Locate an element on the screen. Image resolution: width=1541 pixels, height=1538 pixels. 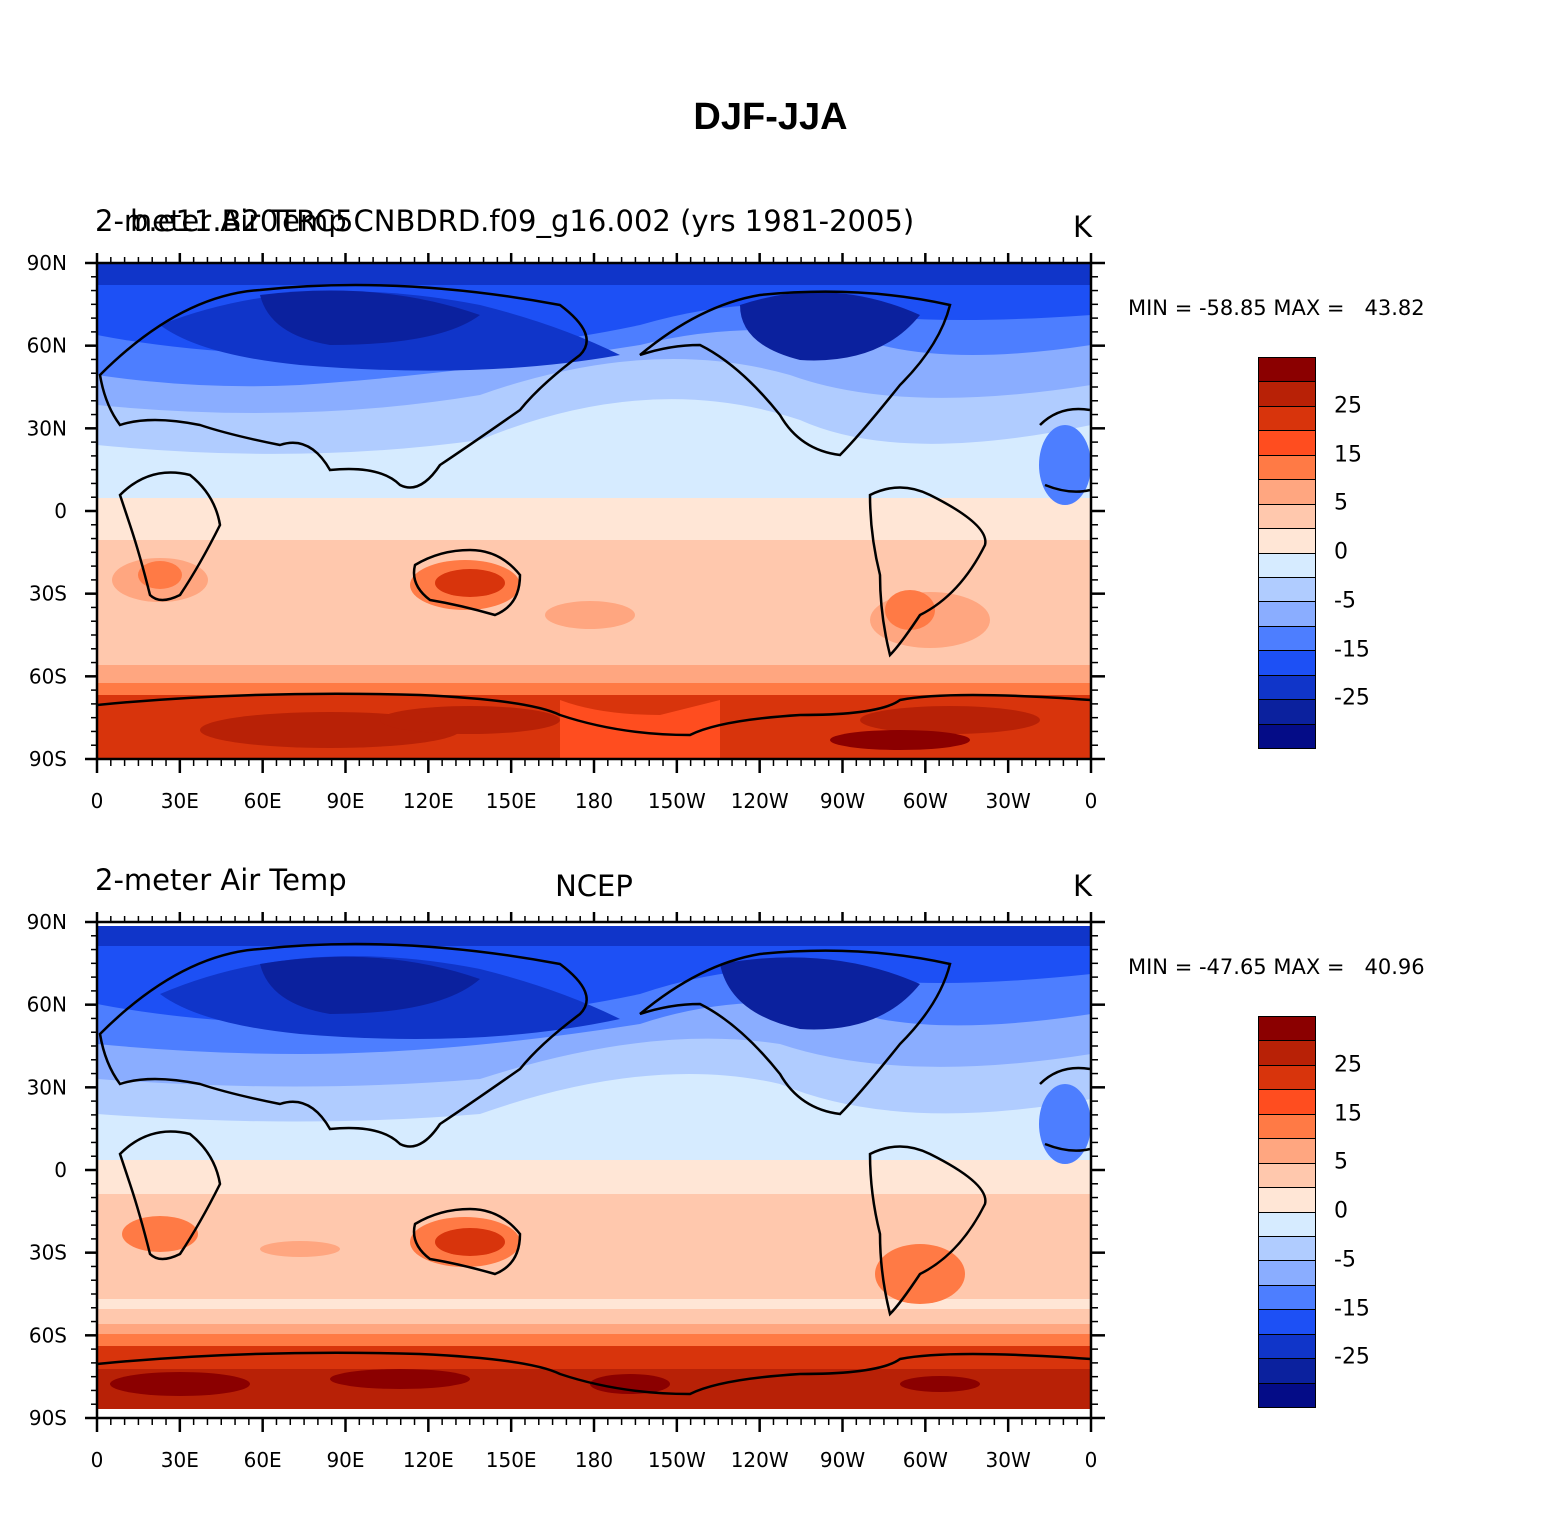
colorbar-box is located at coordinates (1287, 553).